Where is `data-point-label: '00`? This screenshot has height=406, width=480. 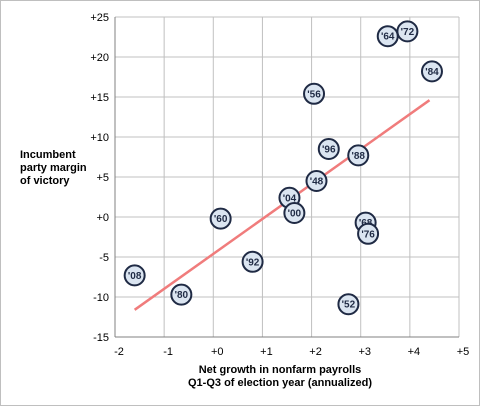 data-point-label: '00 is located at coordinates (295, 214).